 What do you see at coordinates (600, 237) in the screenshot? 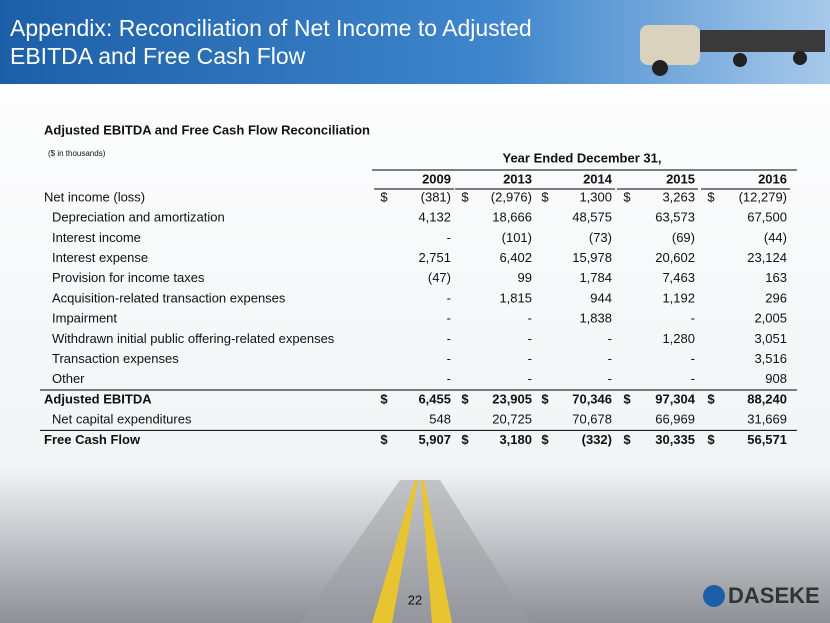
I see `cell: (73)` at bounding box center [600, 237].